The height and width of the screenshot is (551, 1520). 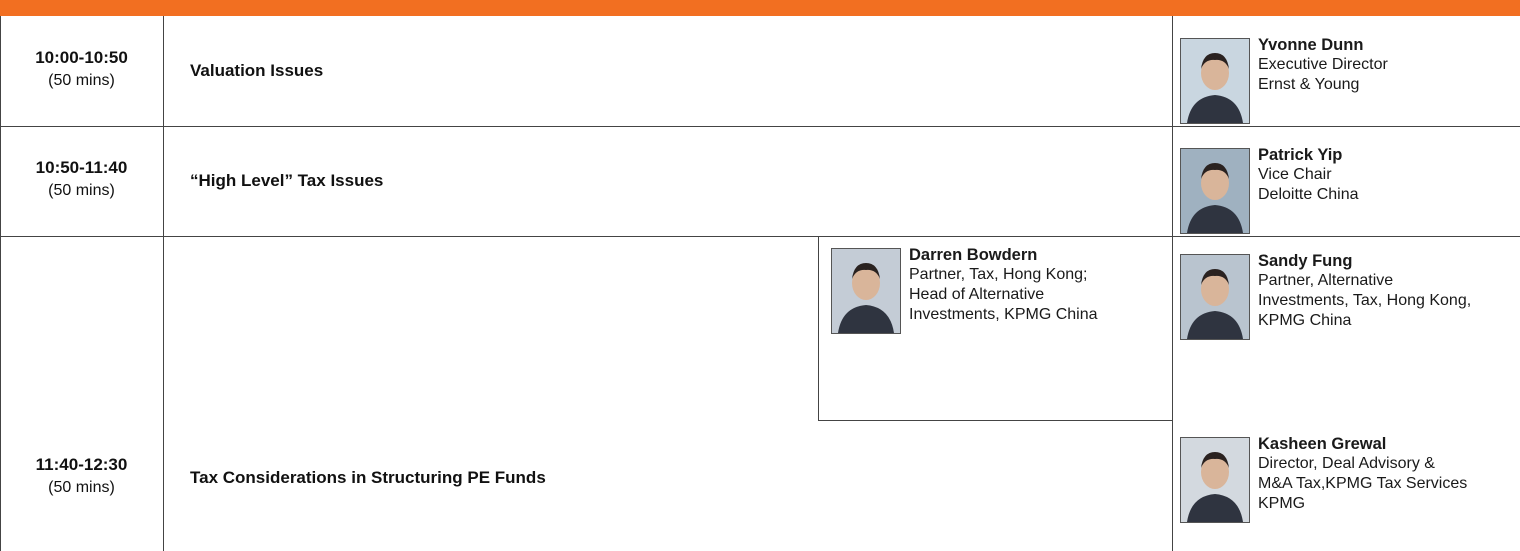 What do you see at coordinates (257, 70) in the screenshot?
I see `topic: Valuation Issues` at bounding box center [257, 70].